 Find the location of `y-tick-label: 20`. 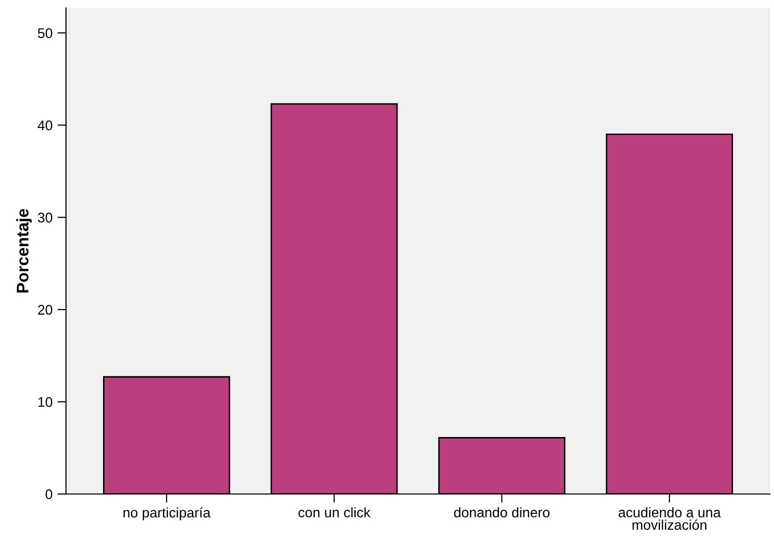

y-tick-label: 20 is located at coordinates (45, 309).